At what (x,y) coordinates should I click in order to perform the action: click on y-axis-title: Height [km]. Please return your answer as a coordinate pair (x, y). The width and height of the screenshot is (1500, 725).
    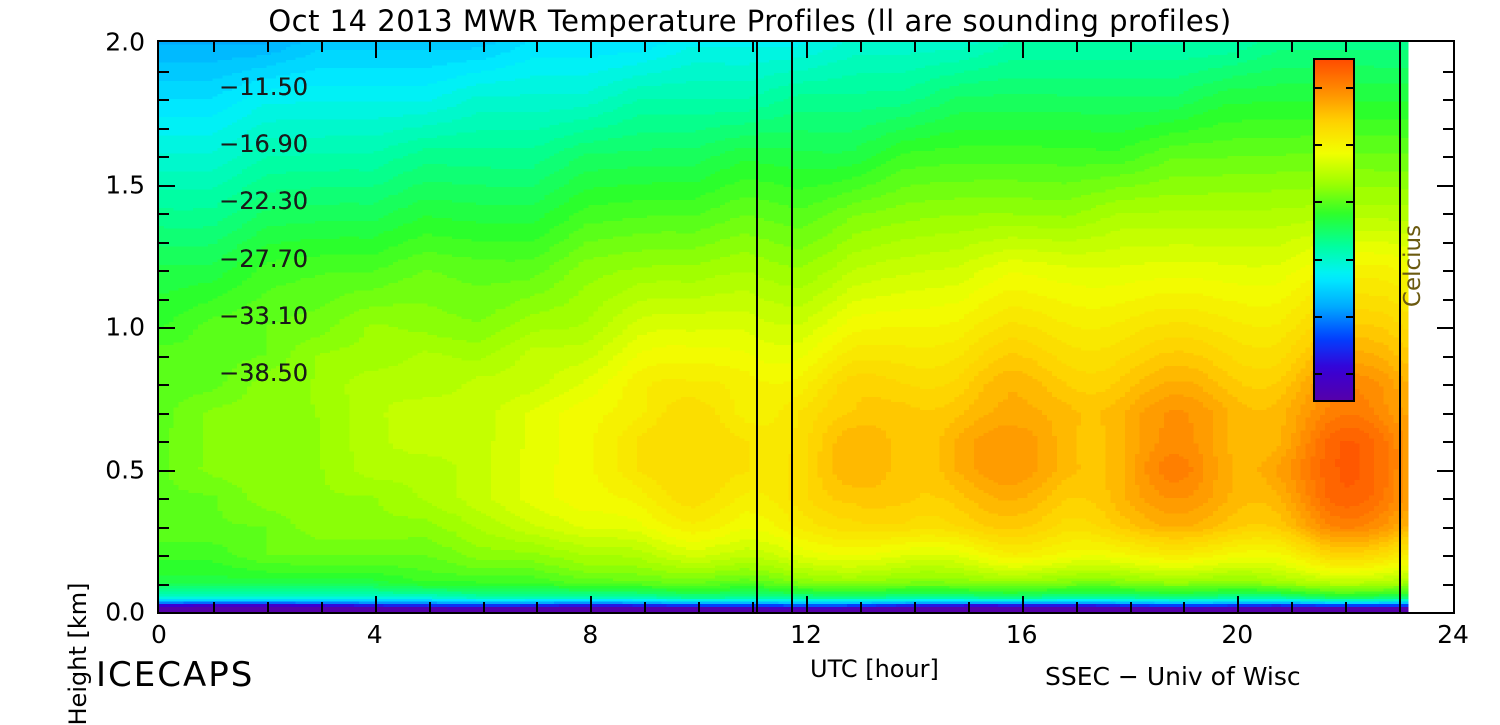
    Looking at the image, I should click on (78, 654).